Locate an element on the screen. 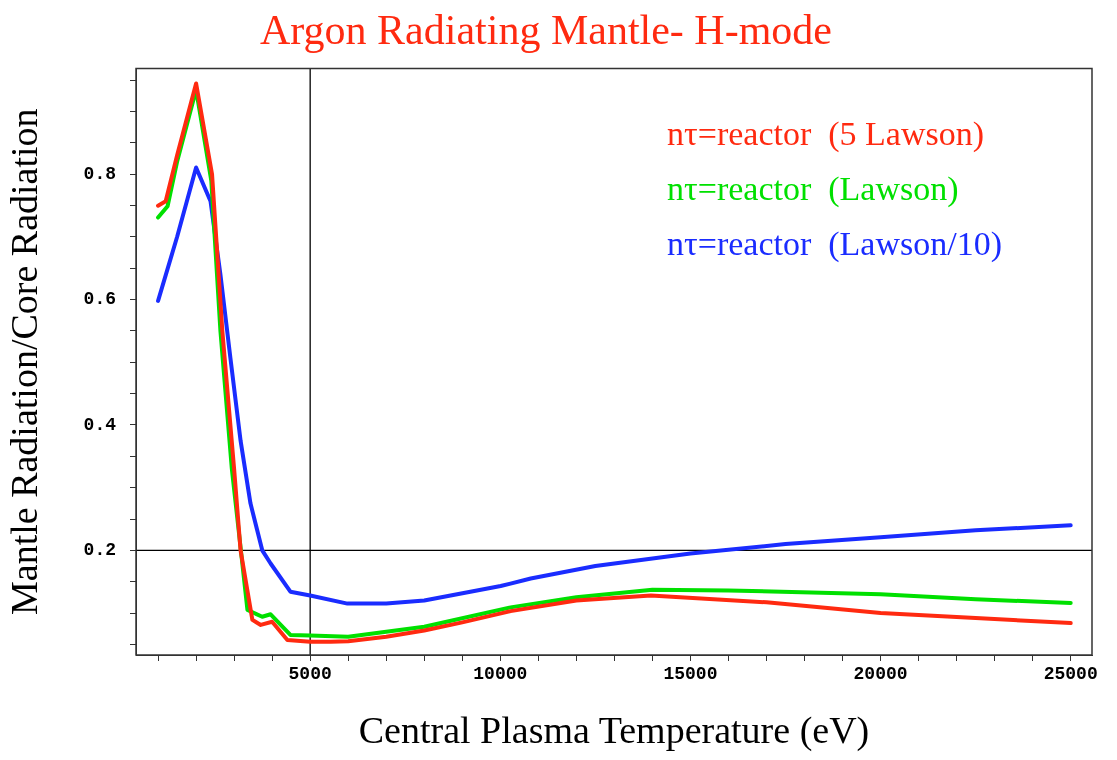  x-tick-label: 25000 is located at coordinates (1070, 674).